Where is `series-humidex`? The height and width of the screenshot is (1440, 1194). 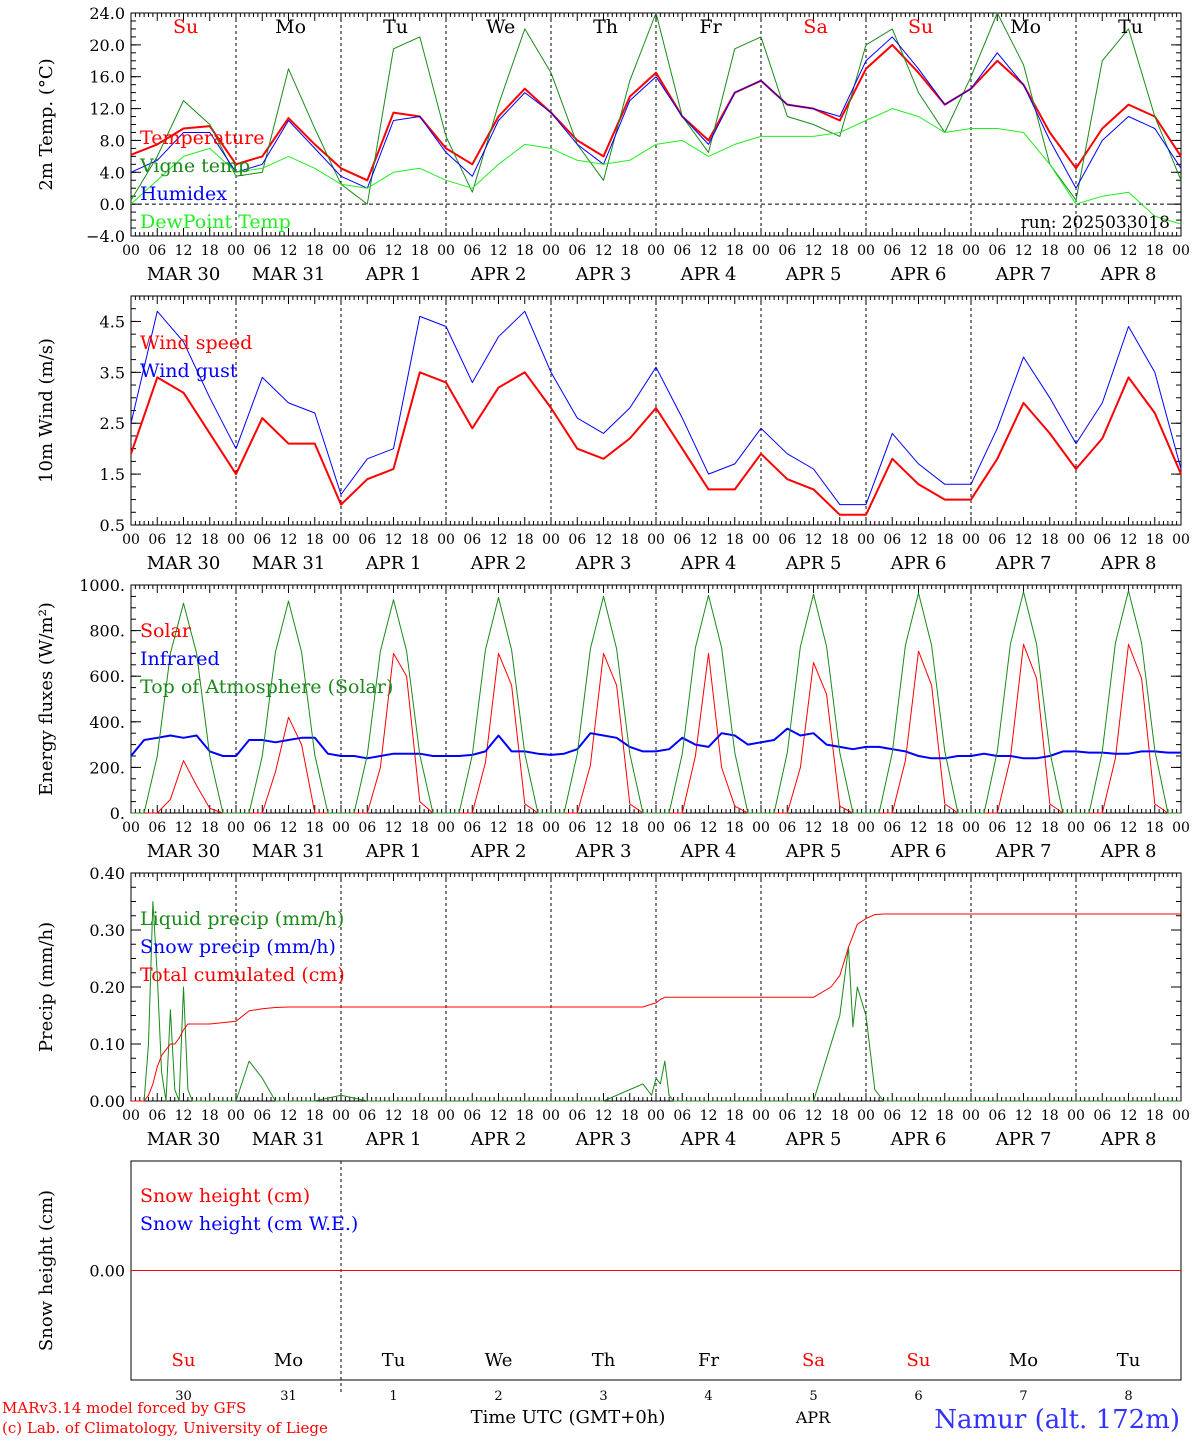 series-humidex is located at coordinates (656, 112).